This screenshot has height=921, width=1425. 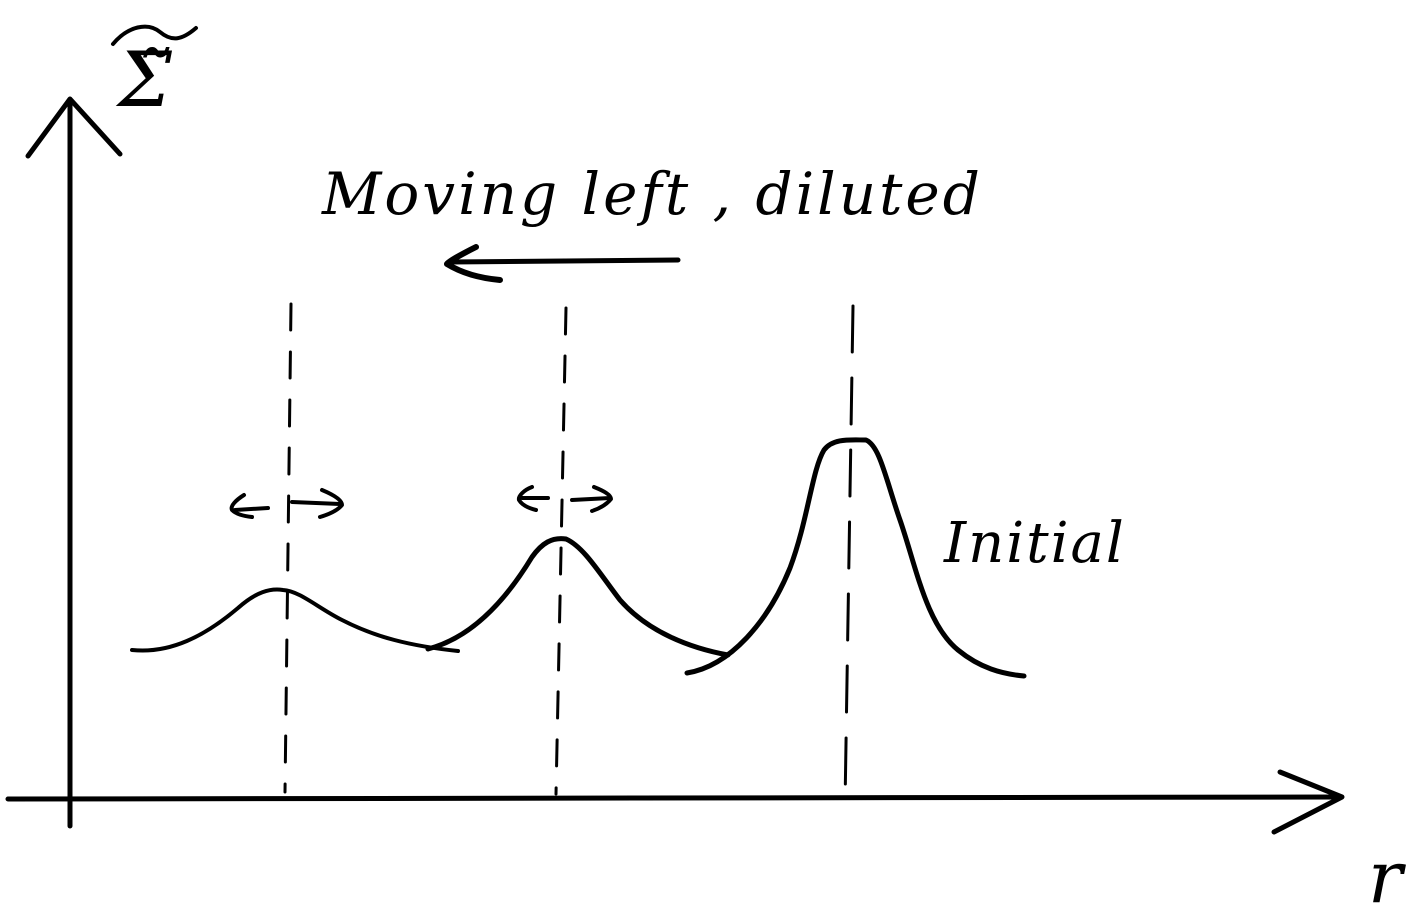 What do you see at coordinates (564, 499) in the screenshot?
I see `spread-arrows-middle` at bounding box center [564, 499].